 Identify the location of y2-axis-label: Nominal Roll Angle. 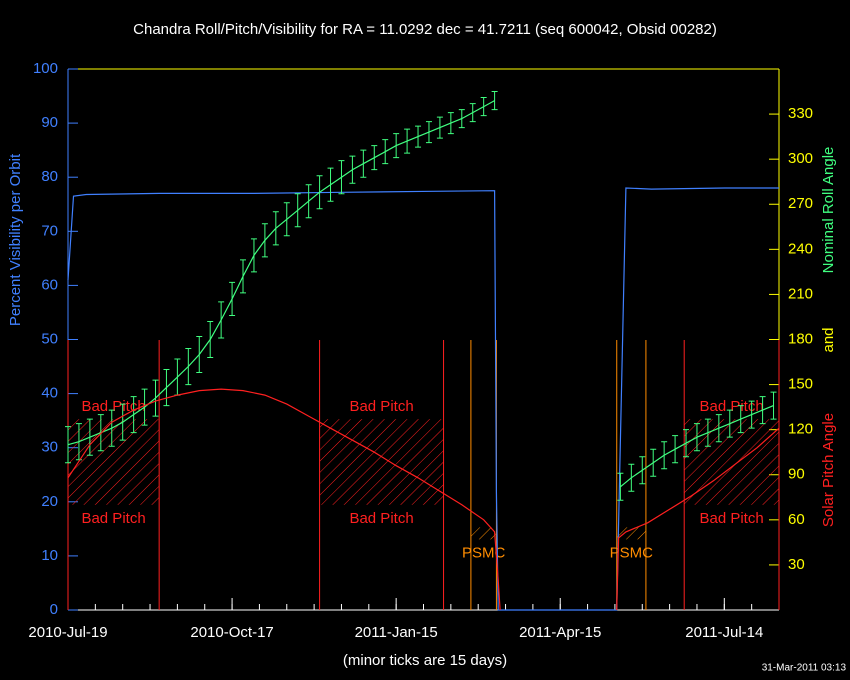
(828, 210).